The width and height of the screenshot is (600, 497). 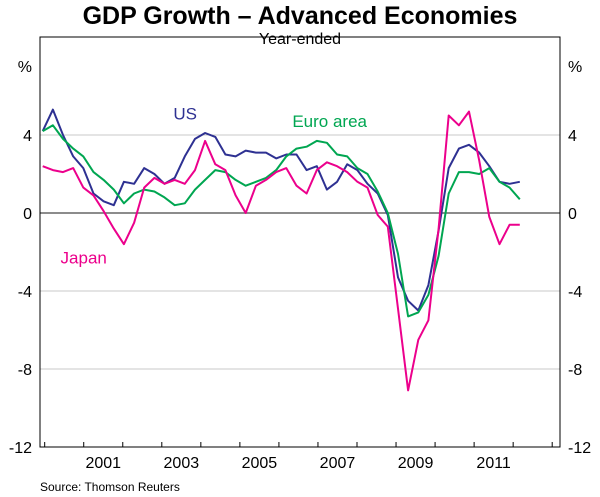 I want to click on x-tick-label: 2007, so click(x=338, y=463).